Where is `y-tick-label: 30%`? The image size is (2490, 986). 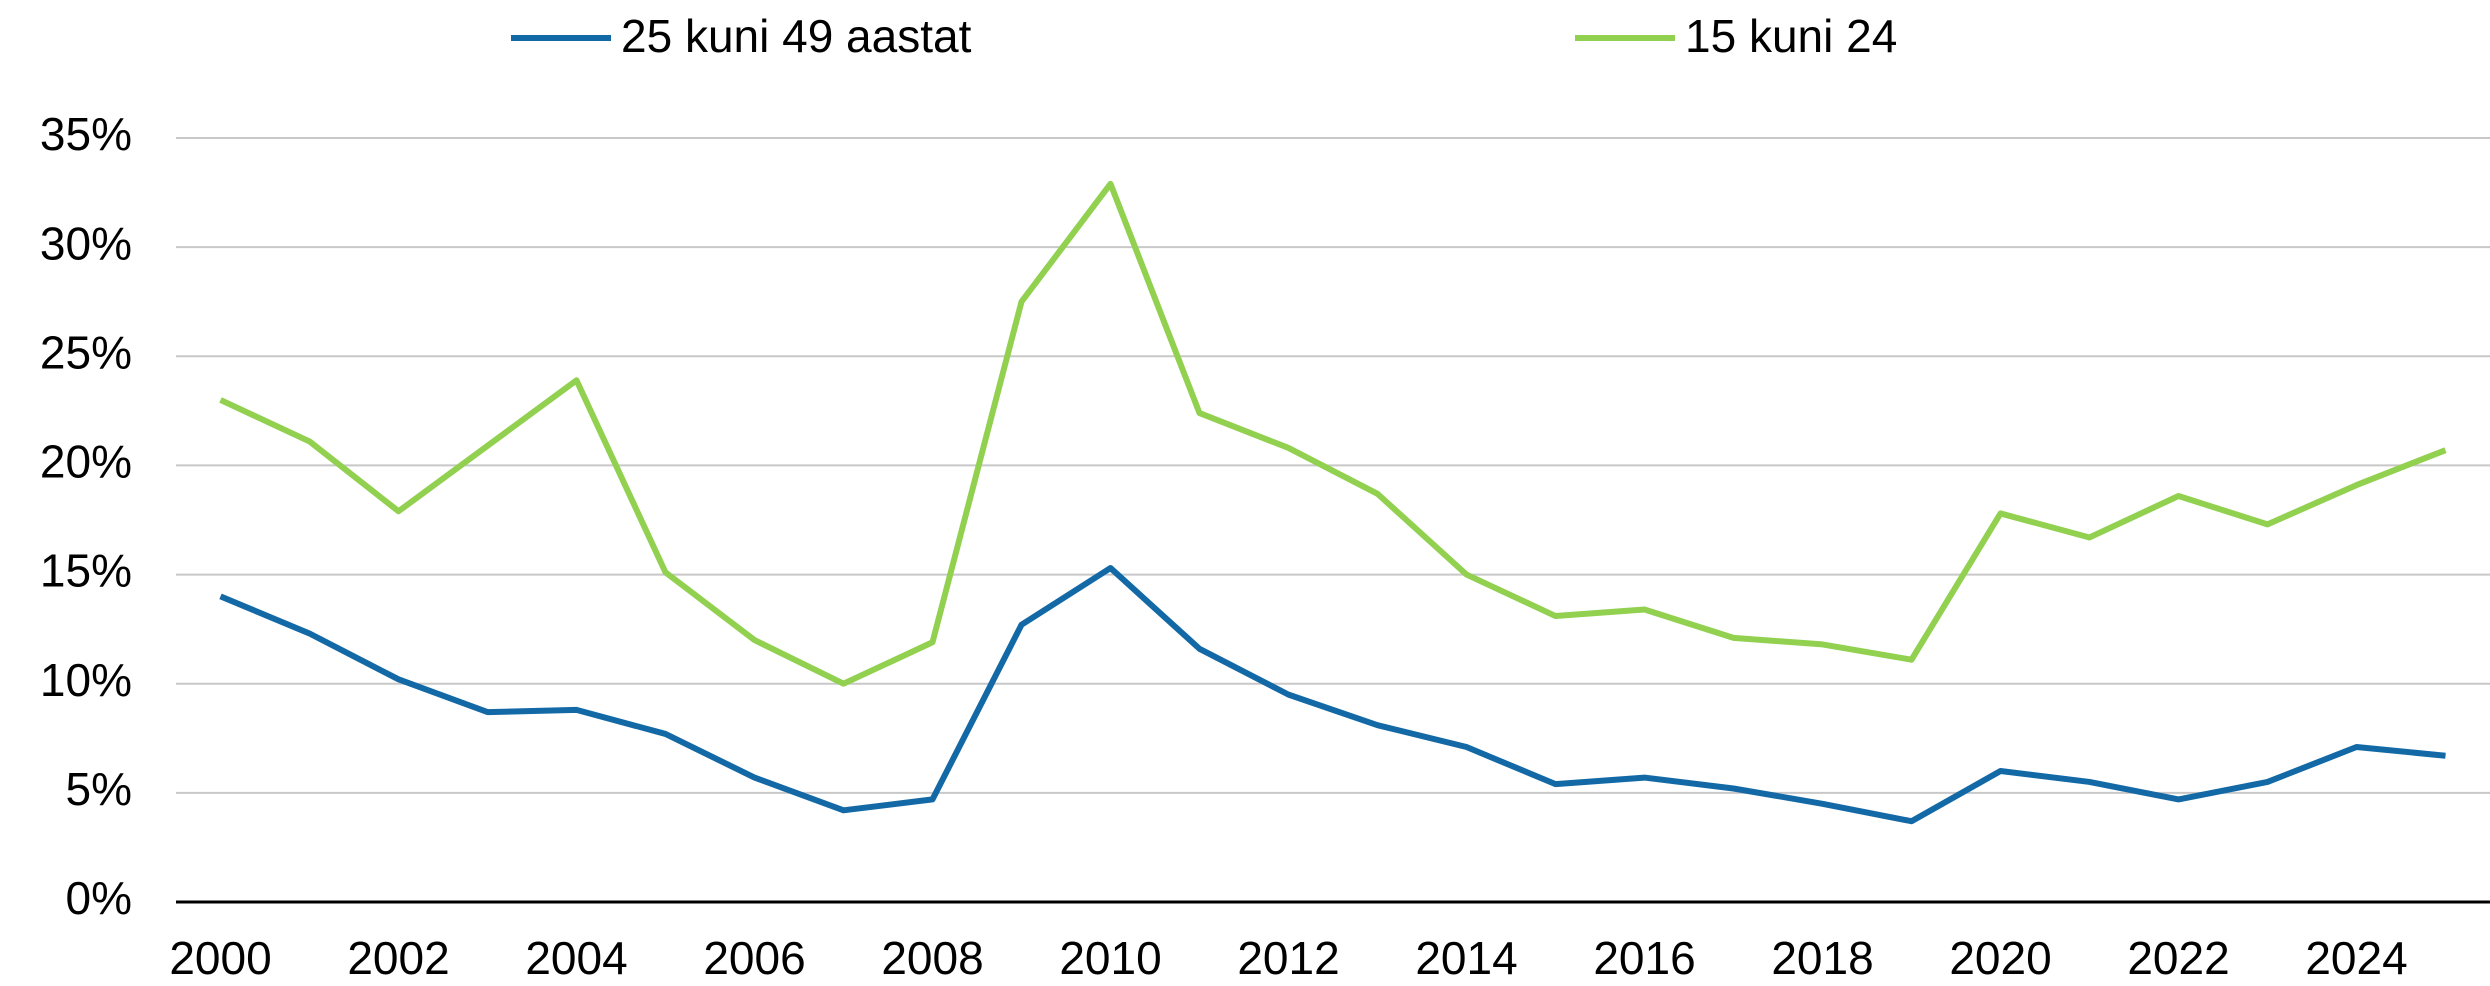 y-tick-label: 30% is located at coordinates (86, 243).